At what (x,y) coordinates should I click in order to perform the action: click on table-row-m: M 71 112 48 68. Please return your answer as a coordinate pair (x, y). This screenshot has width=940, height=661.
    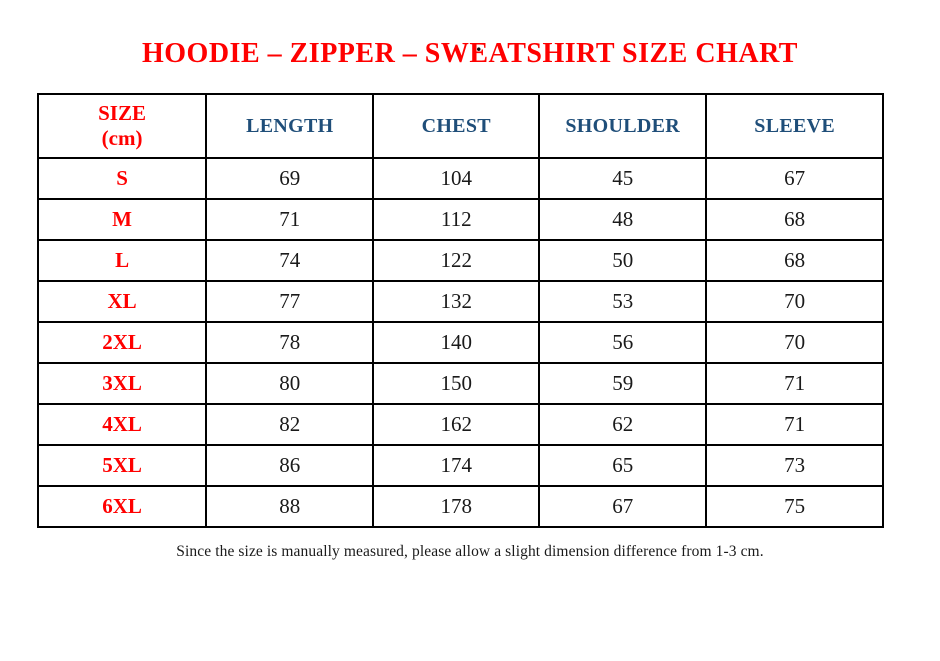
    Looking at the image, I should click on (460, 220).